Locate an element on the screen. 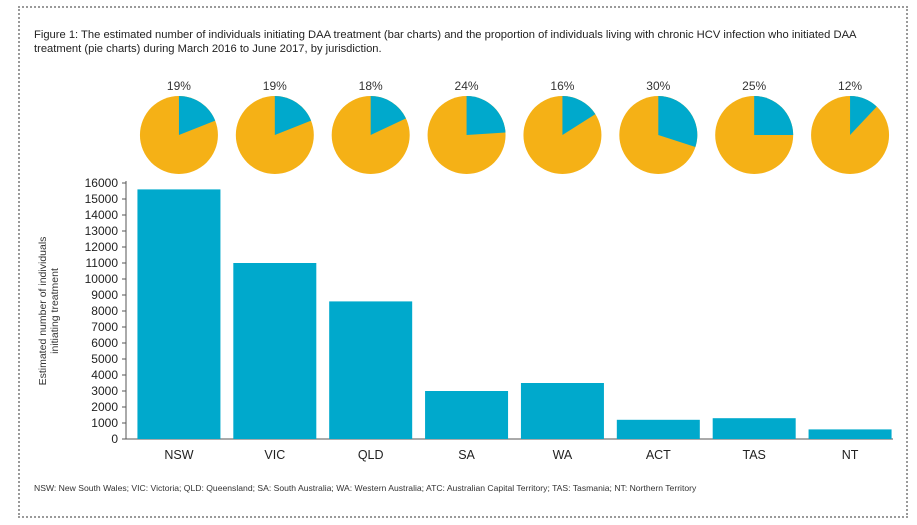  pie-label: 25% is located at coordinates (754, 86).